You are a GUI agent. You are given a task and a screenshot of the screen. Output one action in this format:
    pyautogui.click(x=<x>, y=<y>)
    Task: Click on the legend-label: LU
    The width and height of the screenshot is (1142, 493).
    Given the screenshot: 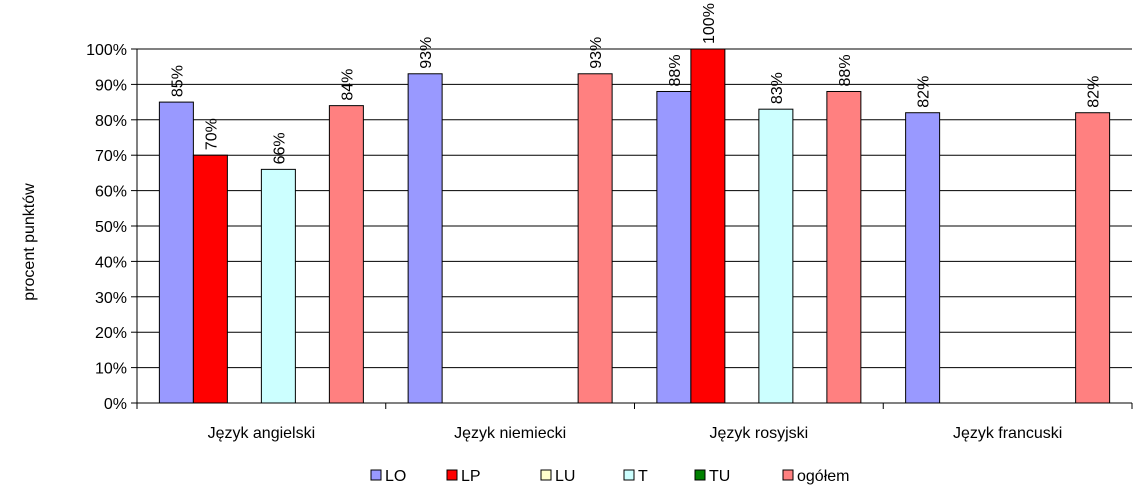 What is the action you would take?
    pyautogui.click(x=565, y=476)
    